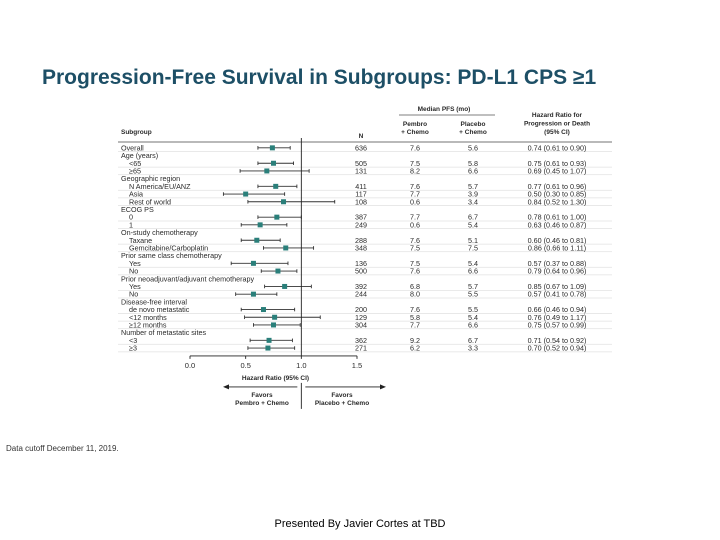  Describe the element at coordinates (557, 340) in the screenshot. I see `hazard-ratio-text: 0.71 (0.54 to 0.92)` at that location.